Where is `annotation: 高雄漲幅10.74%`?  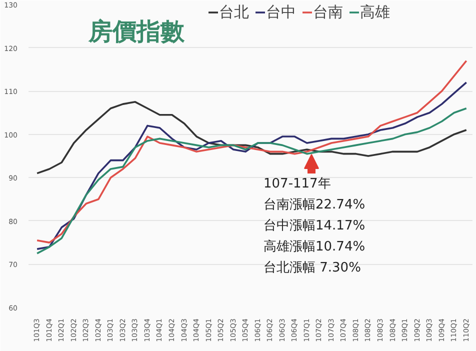 annotation: 高雄漲幅10.74% is located at coordinates (315, 246).